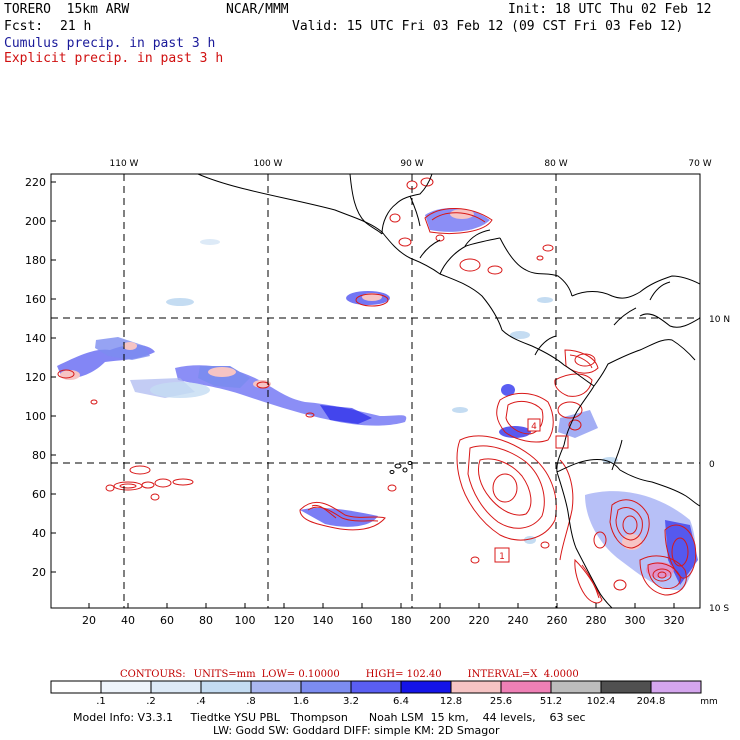  What do you see at coordinates (35, 182) in the screenshot?
I see `y-tick-label: 220` at bounding box center [35, 182].